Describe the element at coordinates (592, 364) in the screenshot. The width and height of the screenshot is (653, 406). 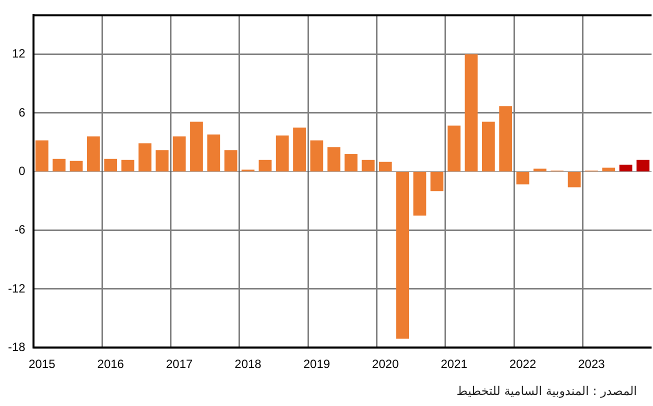
I see `x-tick-label: 2023` at that location.